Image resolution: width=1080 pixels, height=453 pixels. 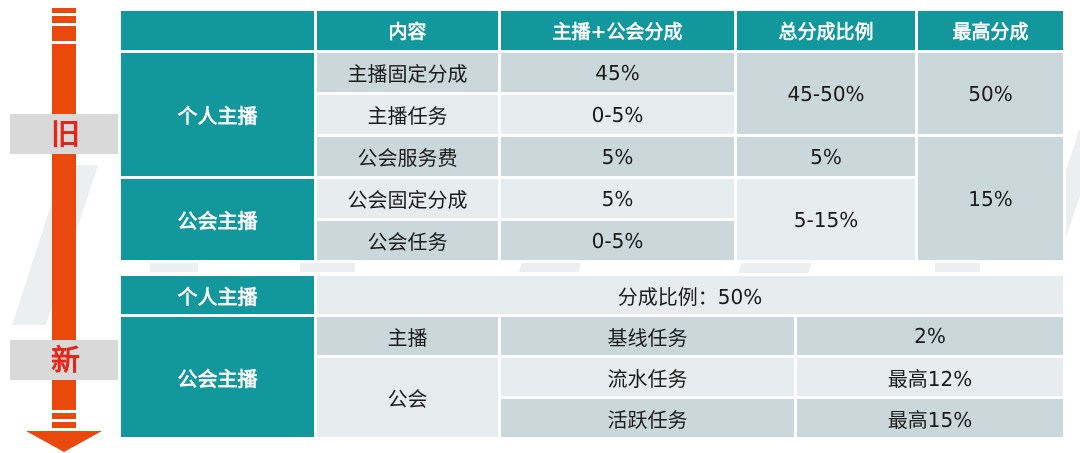 I want to click on cell-content: 公会服务费, so click(x=407, y=156).